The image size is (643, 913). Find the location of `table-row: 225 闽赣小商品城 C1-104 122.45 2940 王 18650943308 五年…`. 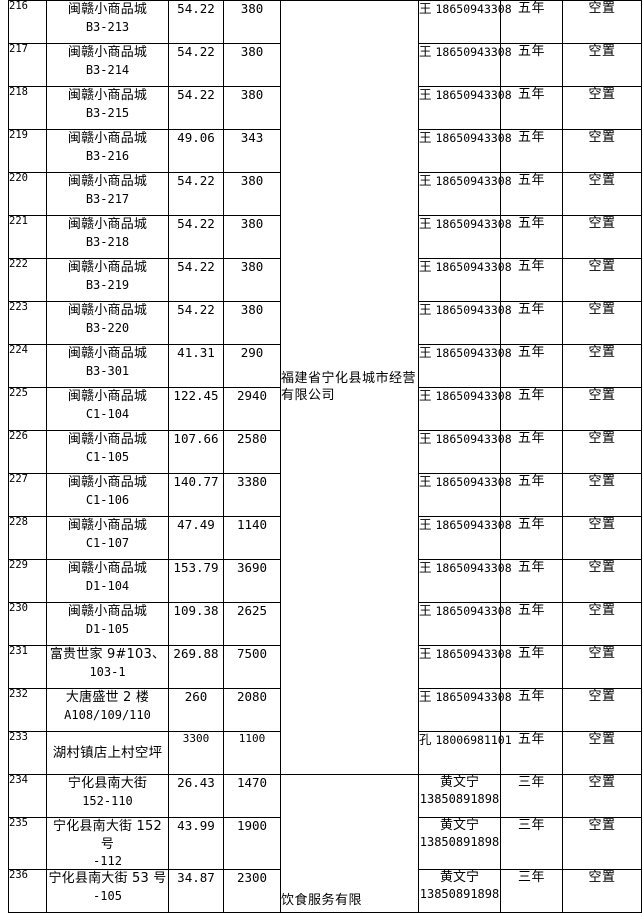

table-row: 225 闽赣小商品城 C1-104 122.45 2940 王 18650943308 五年… is located at coordinates (325, 409).